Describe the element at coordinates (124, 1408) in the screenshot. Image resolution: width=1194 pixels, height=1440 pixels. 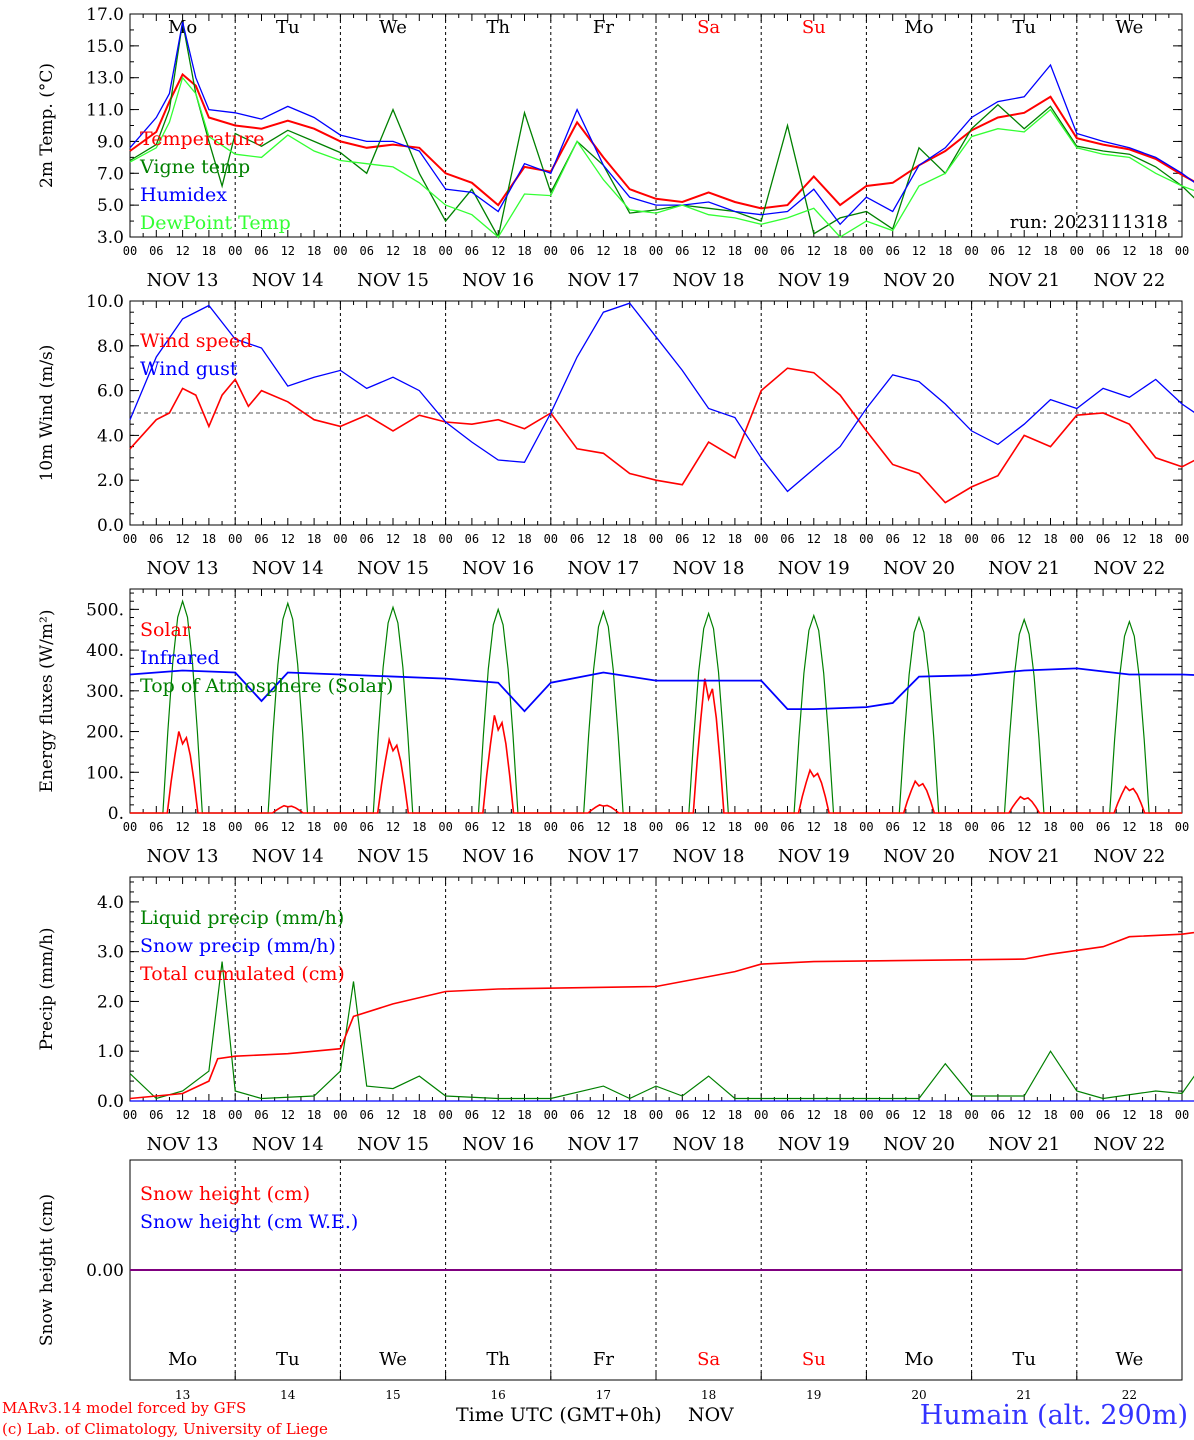
I see `model-credit: MARv3.14 model forced by GFS` at that location.